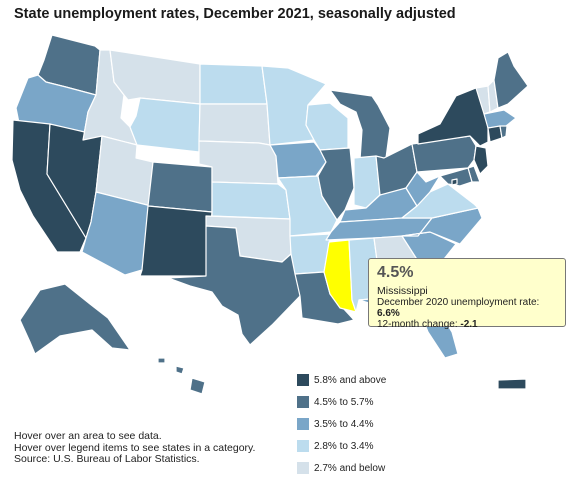  I want to click on state-colorado, so click(180, 187).